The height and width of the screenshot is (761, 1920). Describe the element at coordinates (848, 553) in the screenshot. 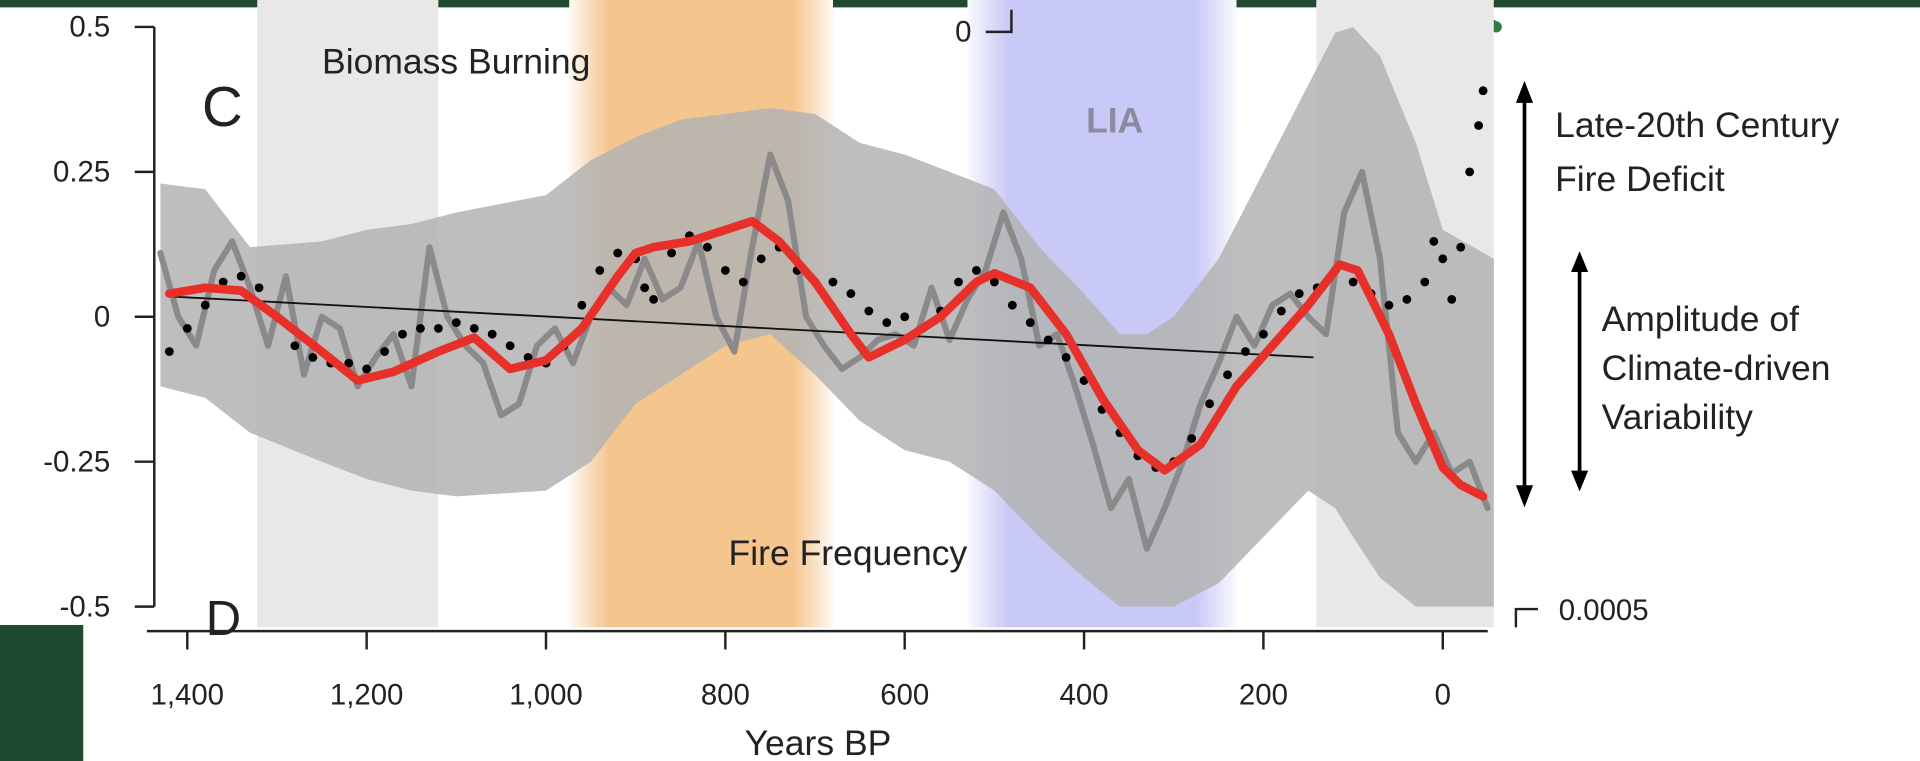

I see `annotation: Fire Frequency` at that location.